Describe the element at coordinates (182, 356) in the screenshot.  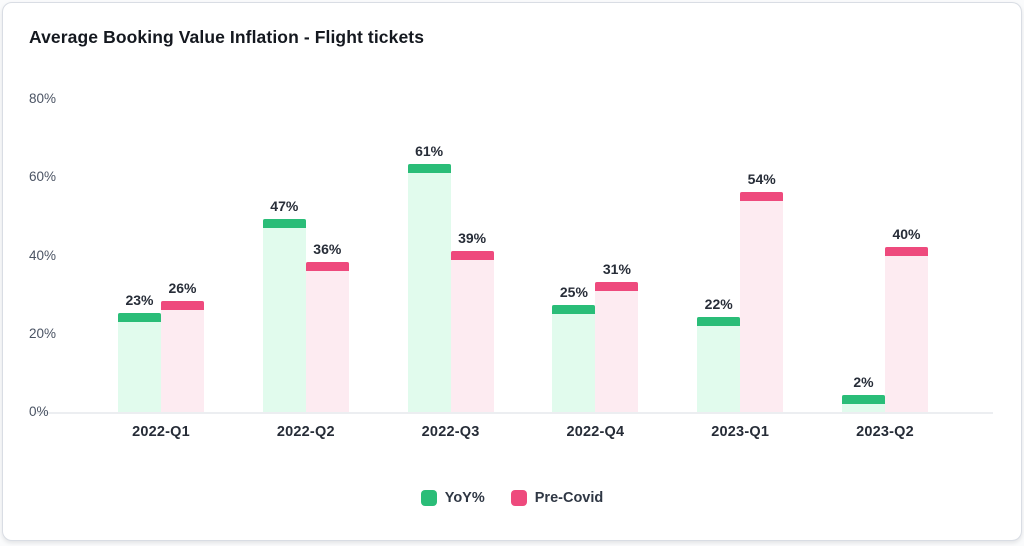
I see `bar-pre-covid-2022-q1` at that location.